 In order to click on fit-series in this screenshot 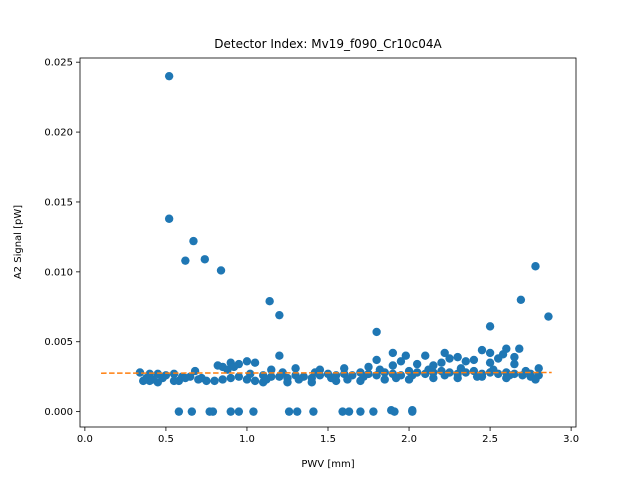, I will do `click(326, 372)`.